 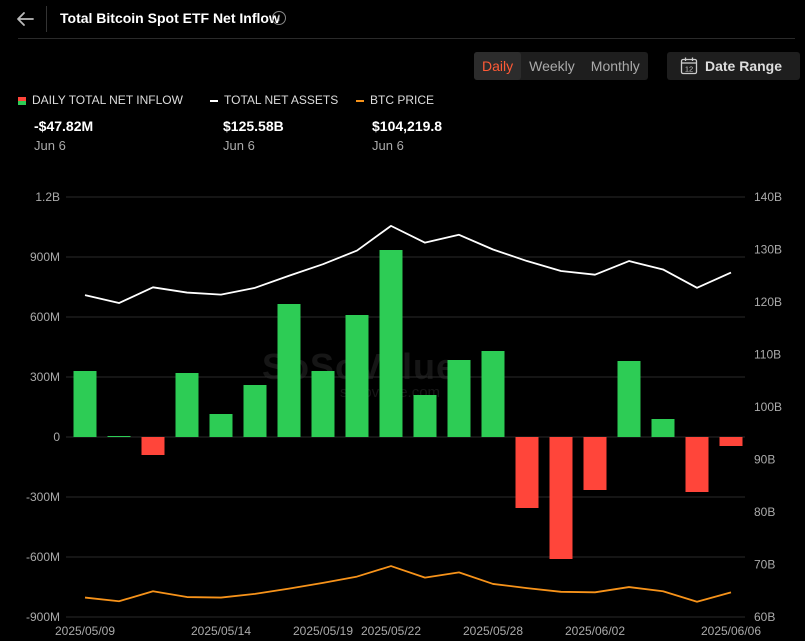 I want to click on left-axis-tick: 900M, so click(x=45, y=257).